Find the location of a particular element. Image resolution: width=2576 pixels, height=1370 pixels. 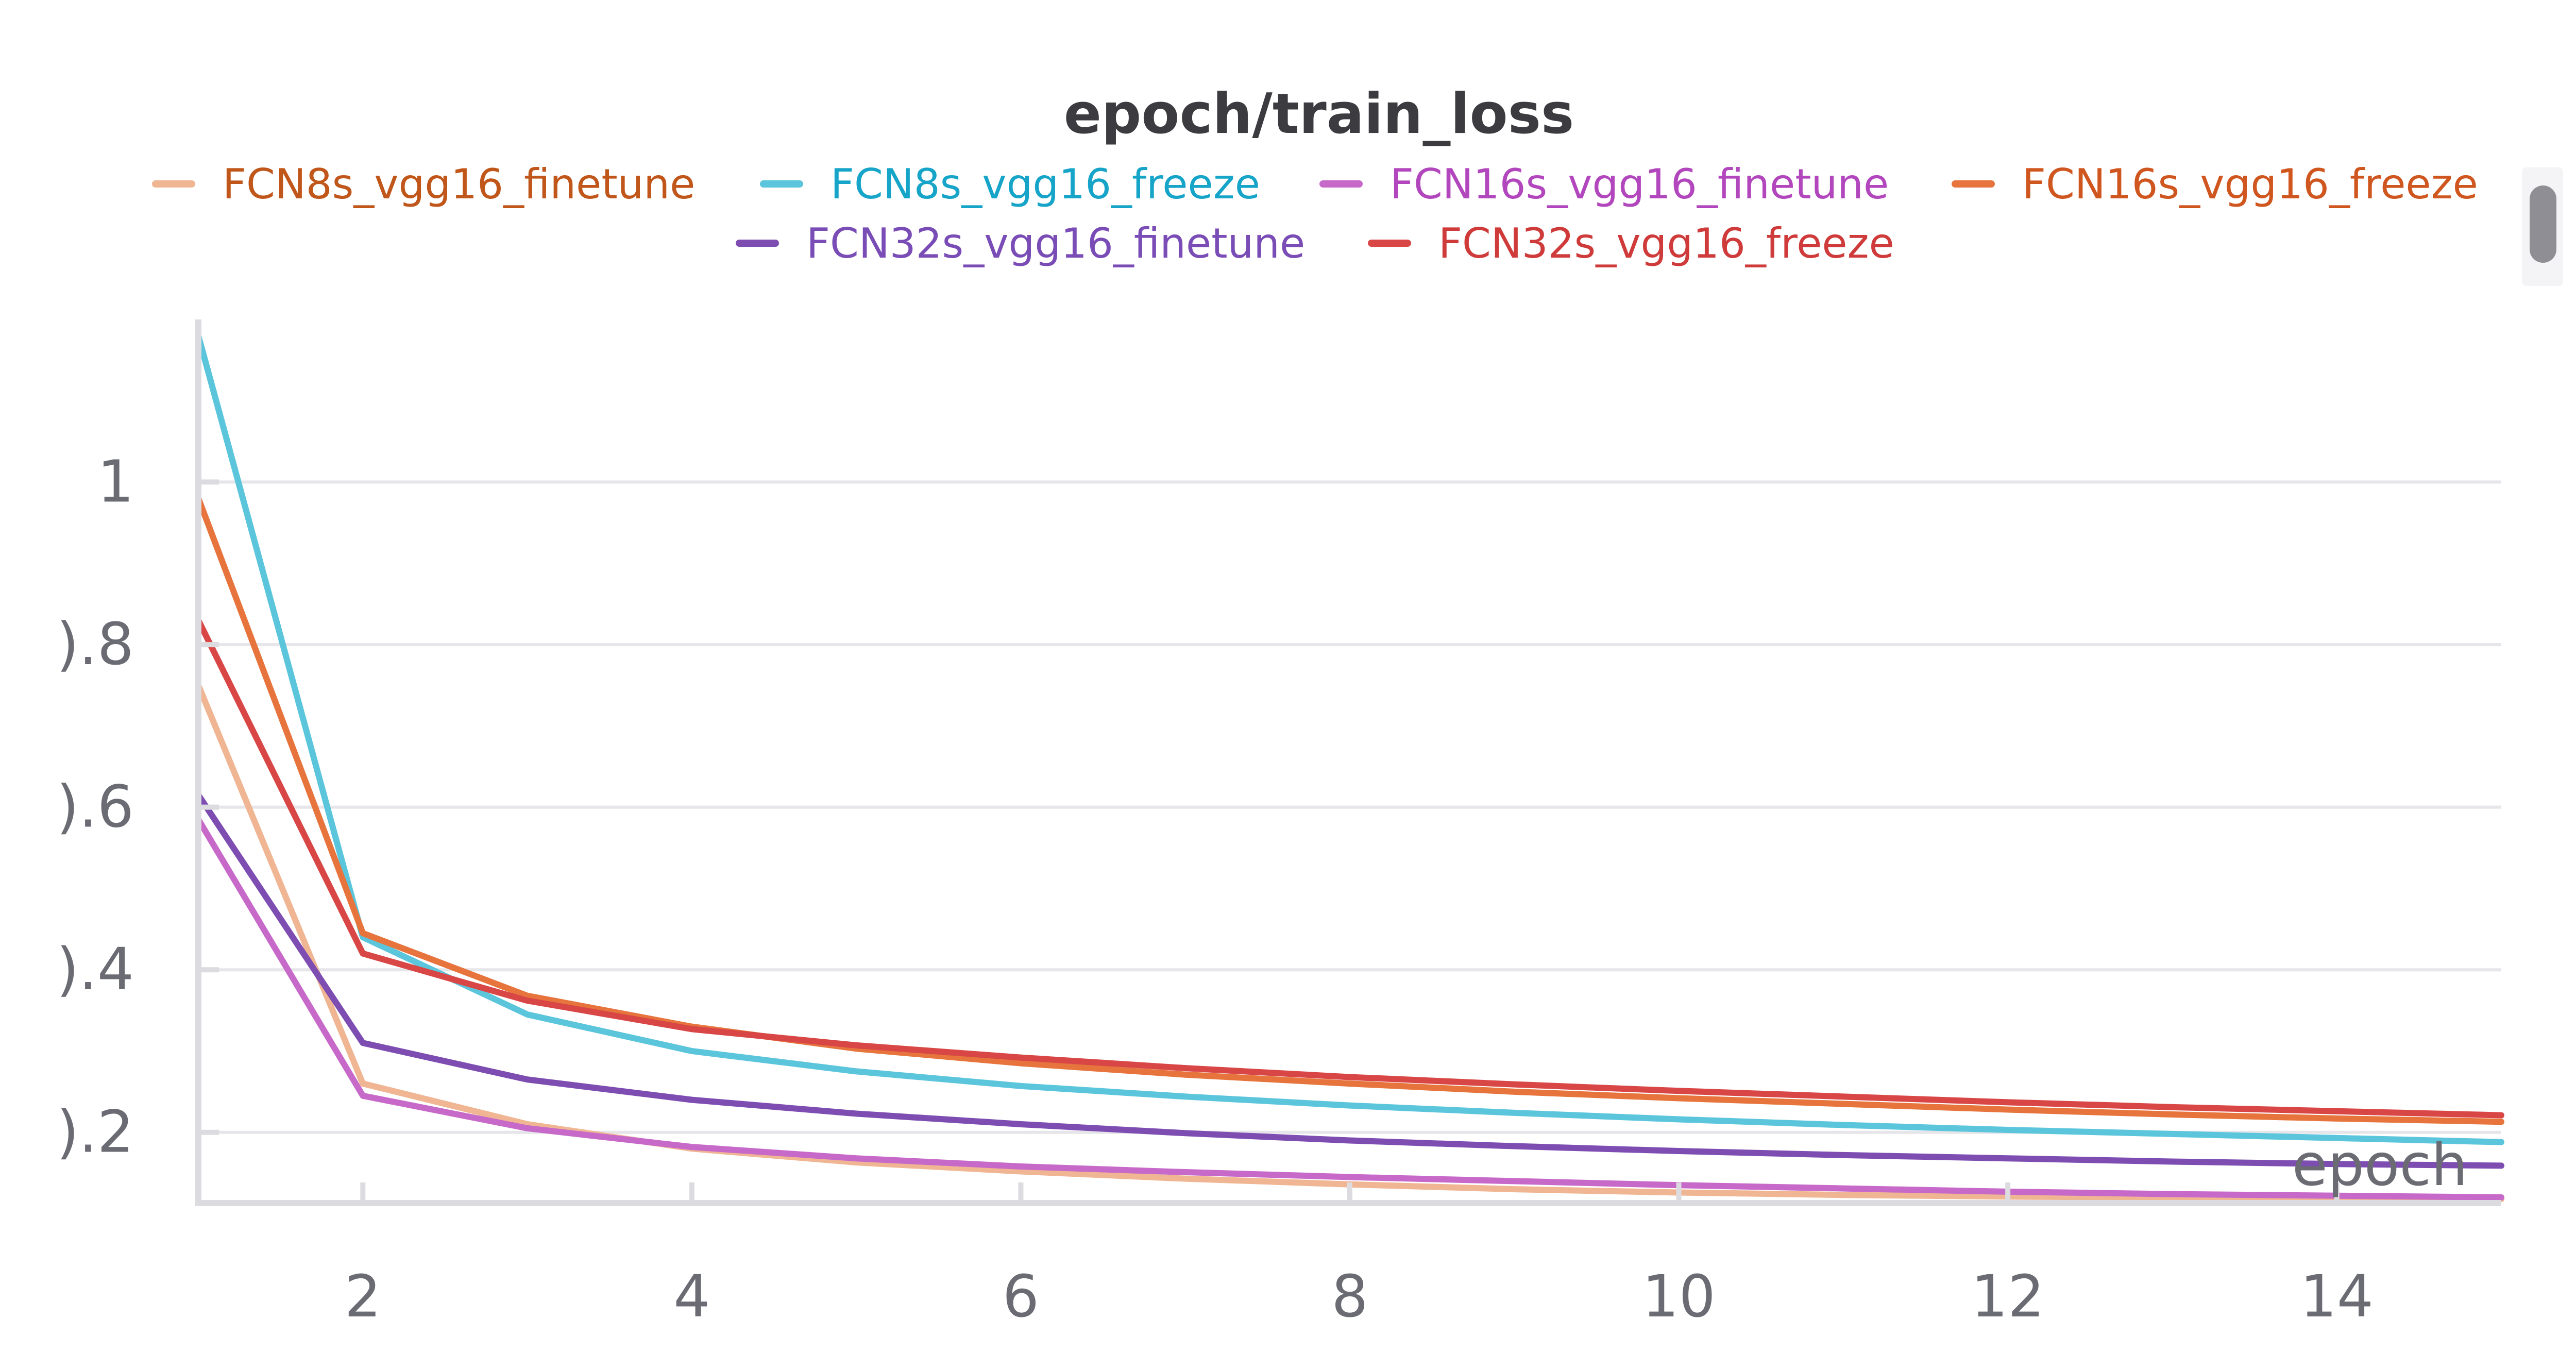

legend-label: FCN8s_vgg16_freeze is located at coordinates (1045, 184).